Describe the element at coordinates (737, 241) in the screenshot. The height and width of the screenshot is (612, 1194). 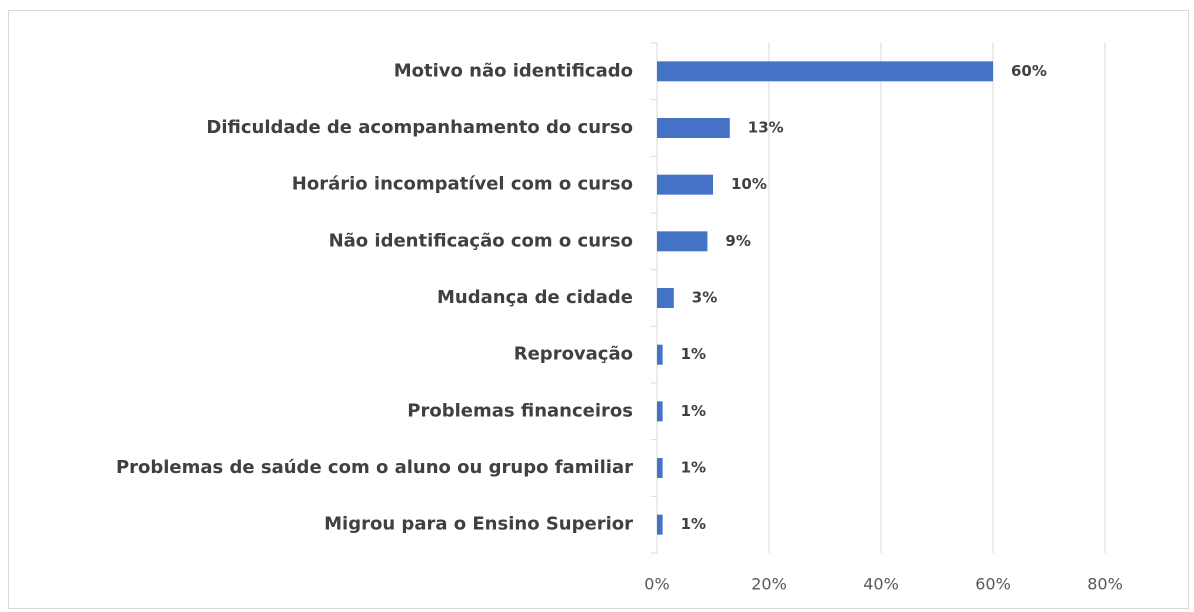
I see `value-label: 9%` at that location.